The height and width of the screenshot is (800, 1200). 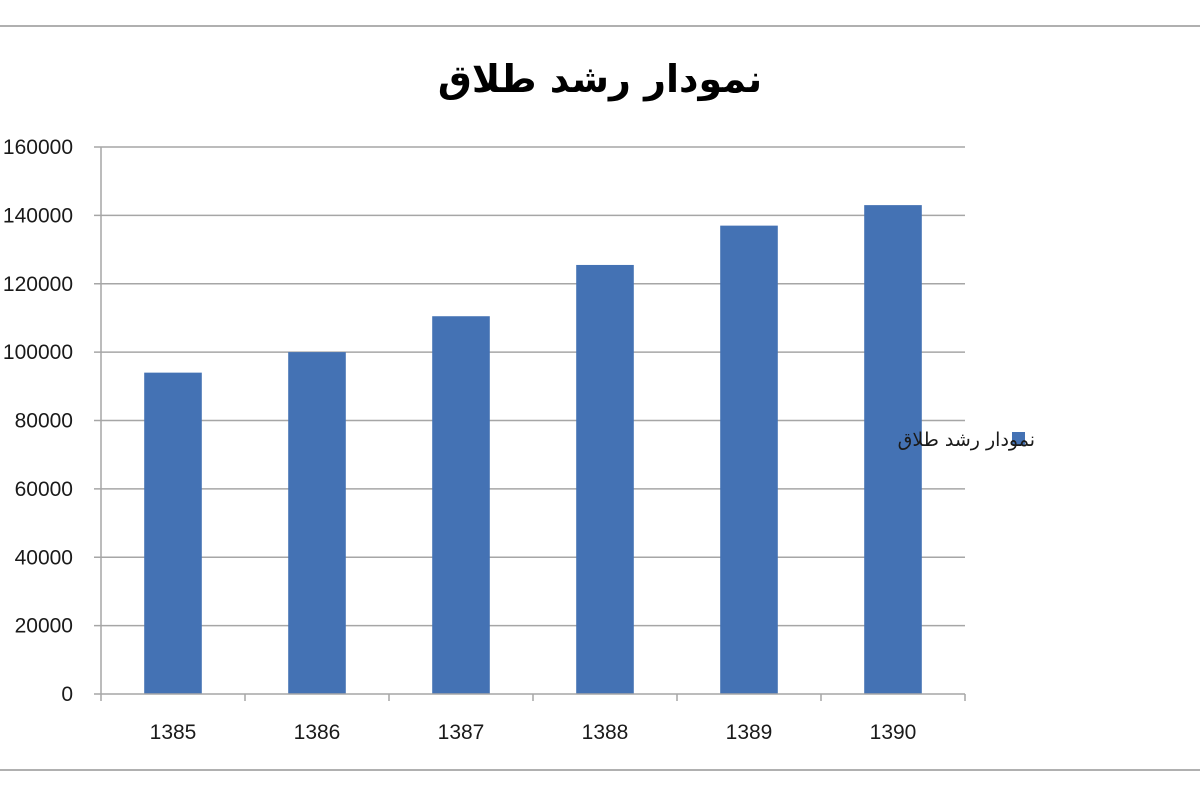 I want to click on y-tick-label: 60000, so click(x=44, y=489).